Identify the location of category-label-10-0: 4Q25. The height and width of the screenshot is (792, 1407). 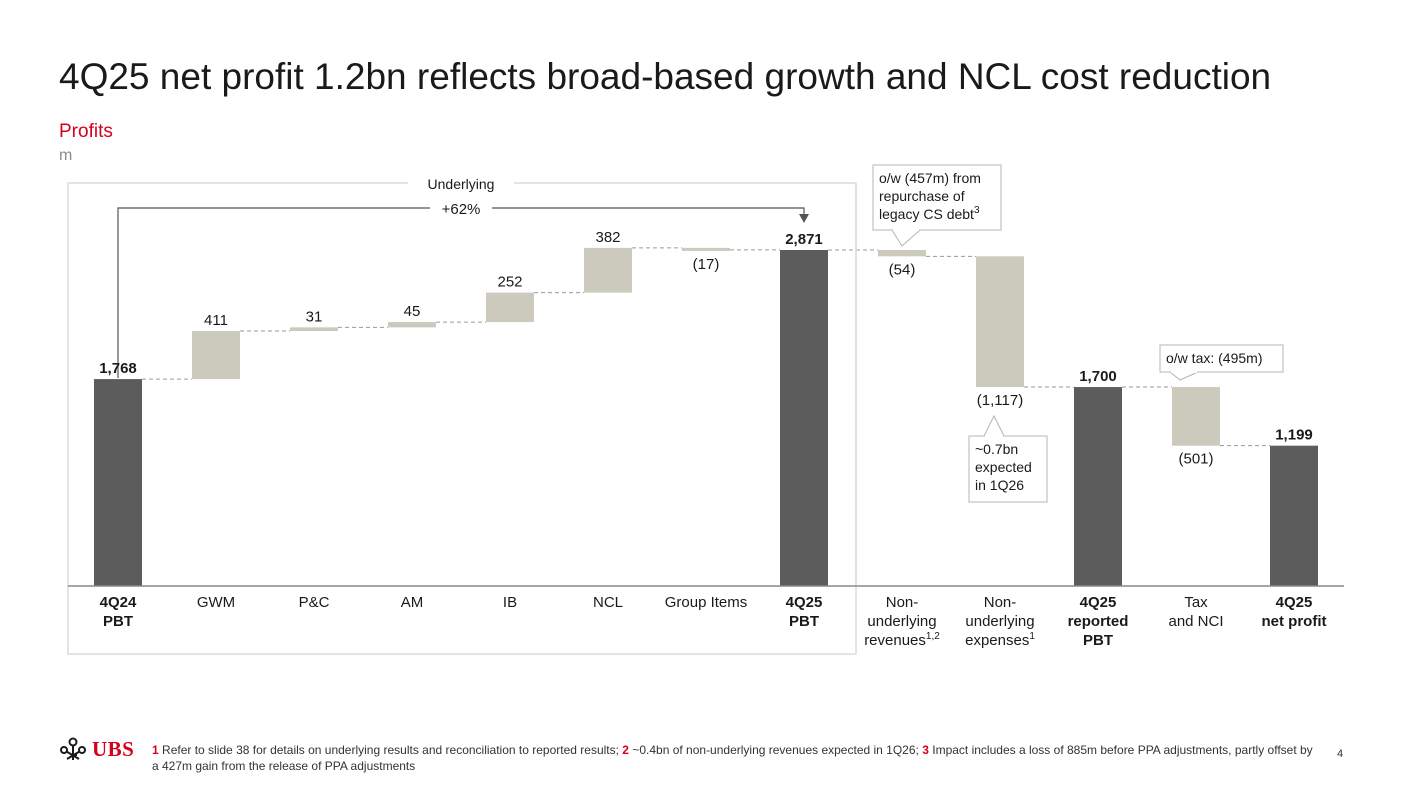
(1098, 602).